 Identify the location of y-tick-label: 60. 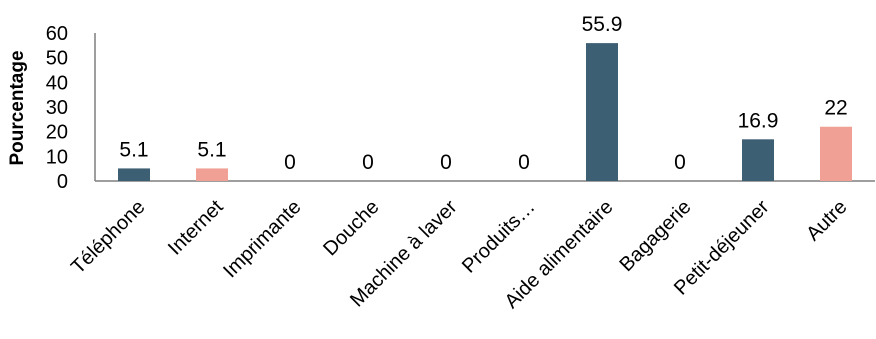
(57, 34).